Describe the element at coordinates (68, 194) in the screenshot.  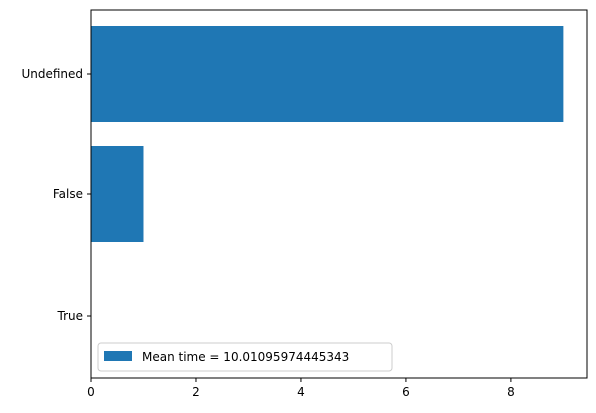
I see `y-tick-label: False` at that location.